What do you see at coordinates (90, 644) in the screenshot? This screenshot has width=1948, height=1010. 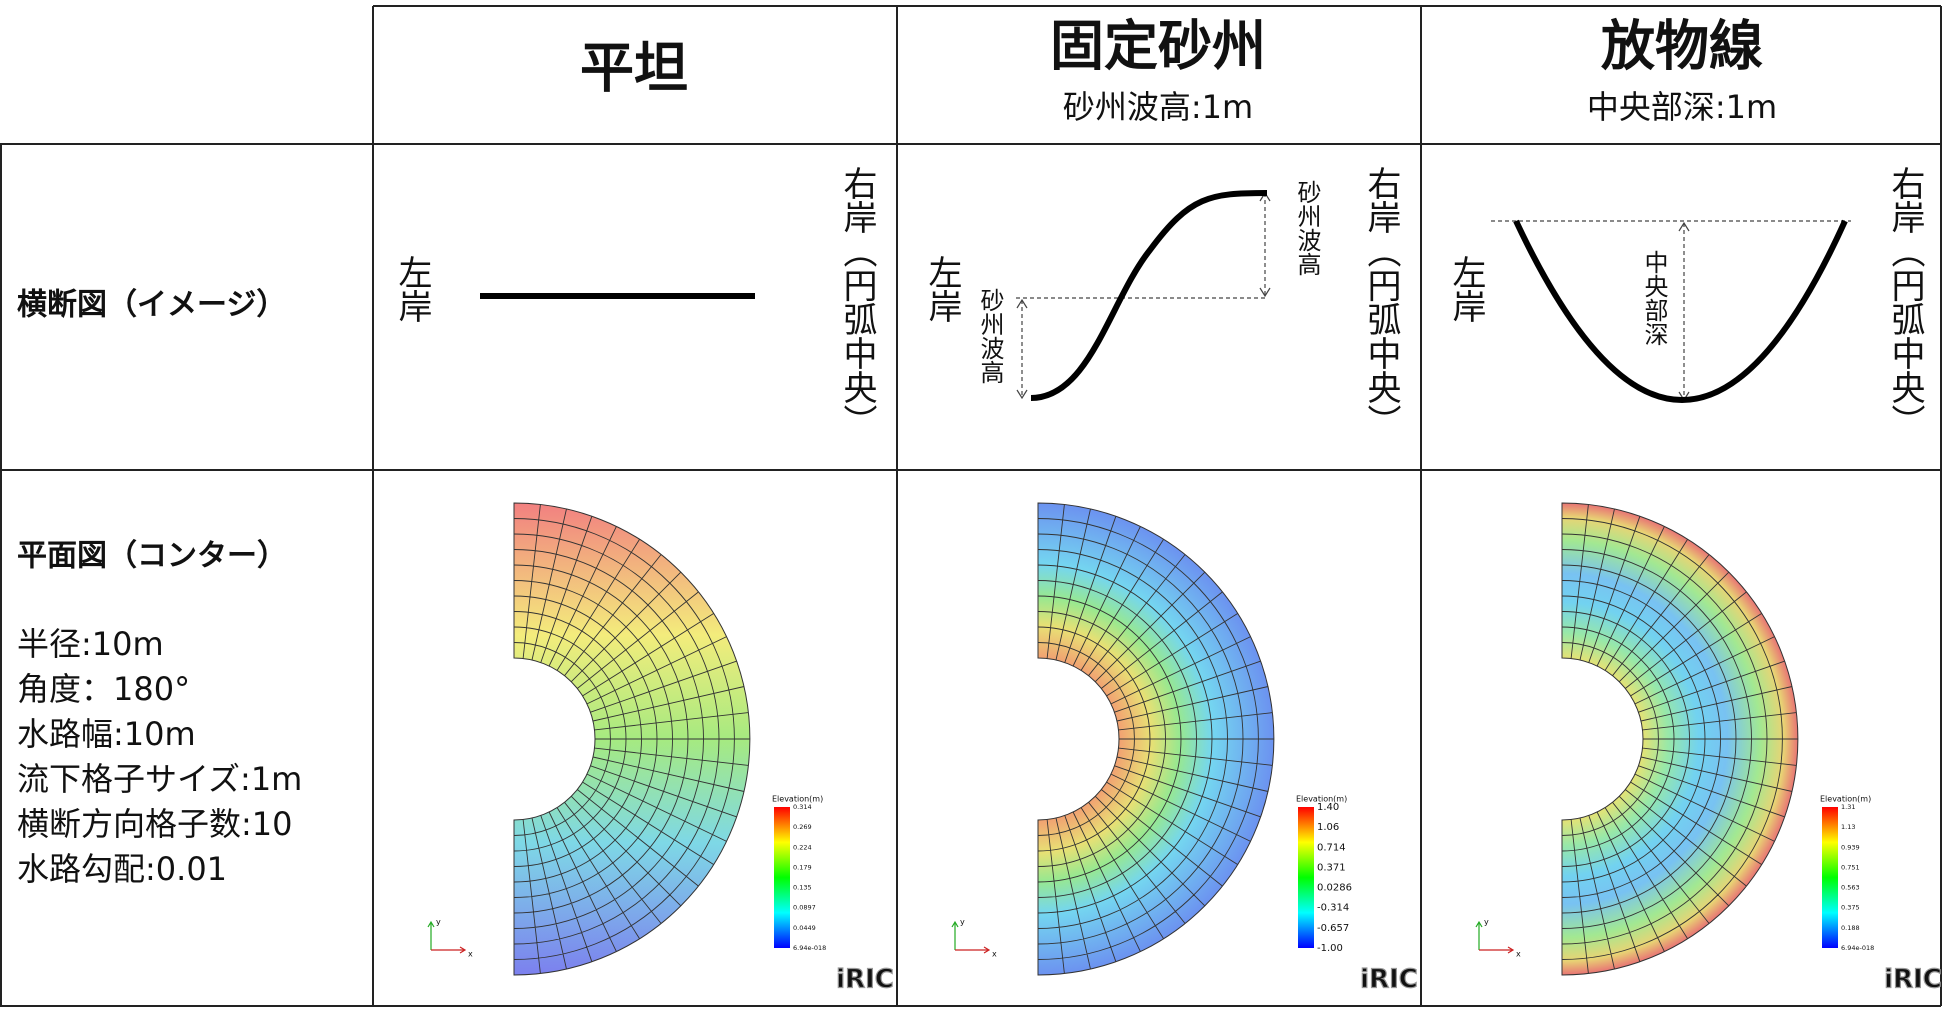 I see `parameter: 半径:10m` at bounding box center [90, 644].